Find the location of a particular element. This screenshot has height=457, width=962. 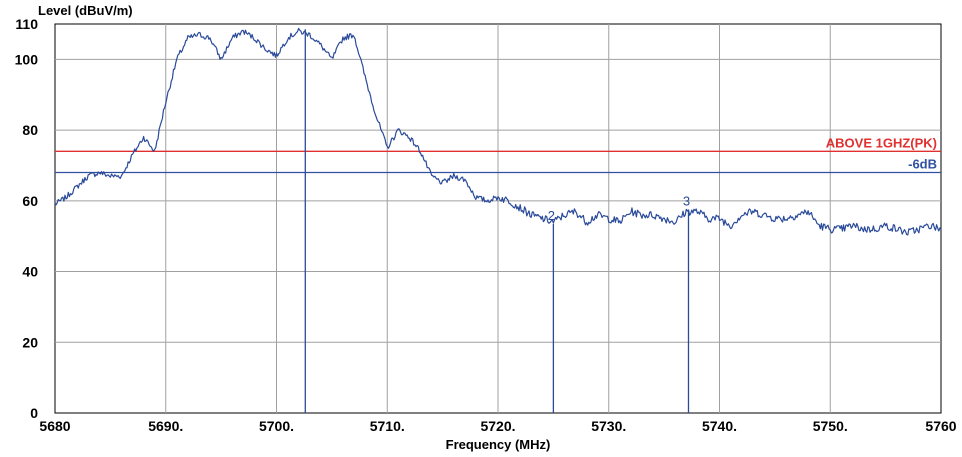

y-axis-label: Level (dBuV/m) is located at coordinates (85, 10).